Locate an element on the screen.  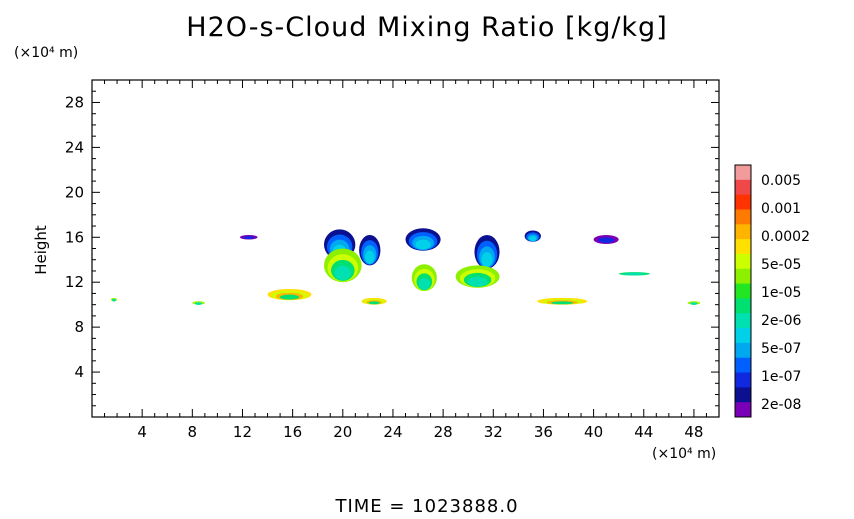
x-tick-label: 12 is located at coordinates (242, 432).